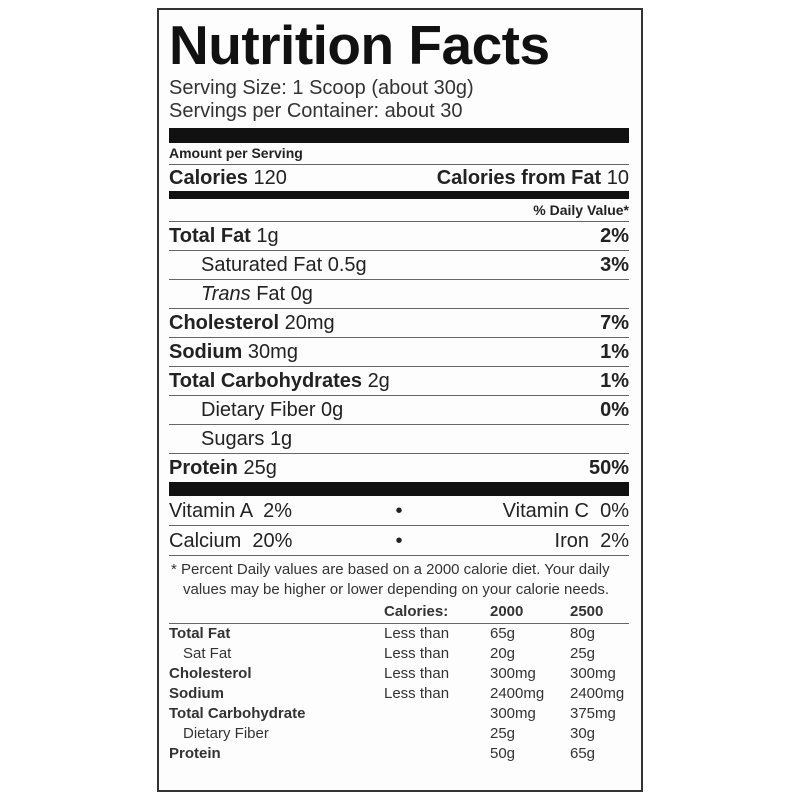 The height and width of the screenshot is (800, 800). I want to click on nutrient-label: Total Fat, so click(210, 236).